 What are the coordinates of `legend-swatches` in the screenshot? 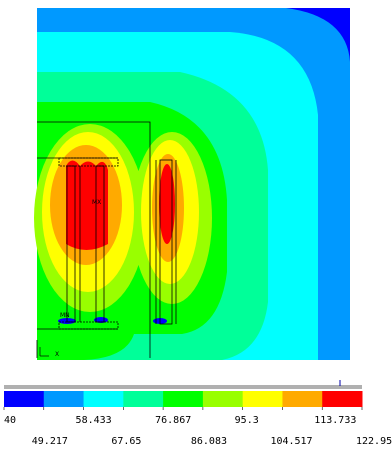 It's located at (183, 400).